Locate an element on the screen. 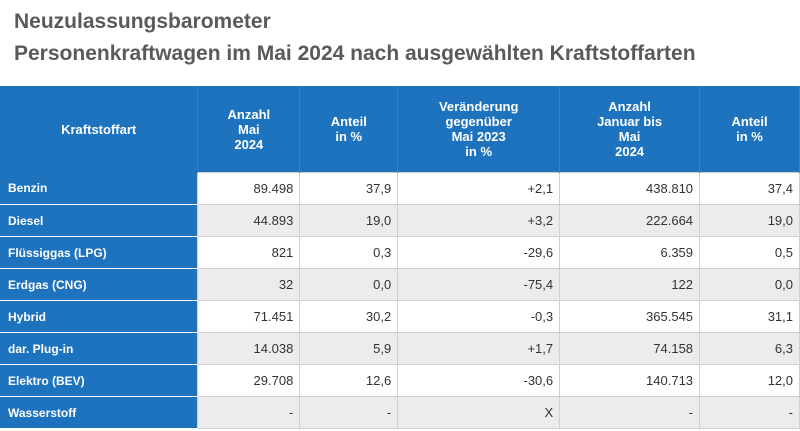  row-label: dar. Plug-in is located at coordinates (99, 348).